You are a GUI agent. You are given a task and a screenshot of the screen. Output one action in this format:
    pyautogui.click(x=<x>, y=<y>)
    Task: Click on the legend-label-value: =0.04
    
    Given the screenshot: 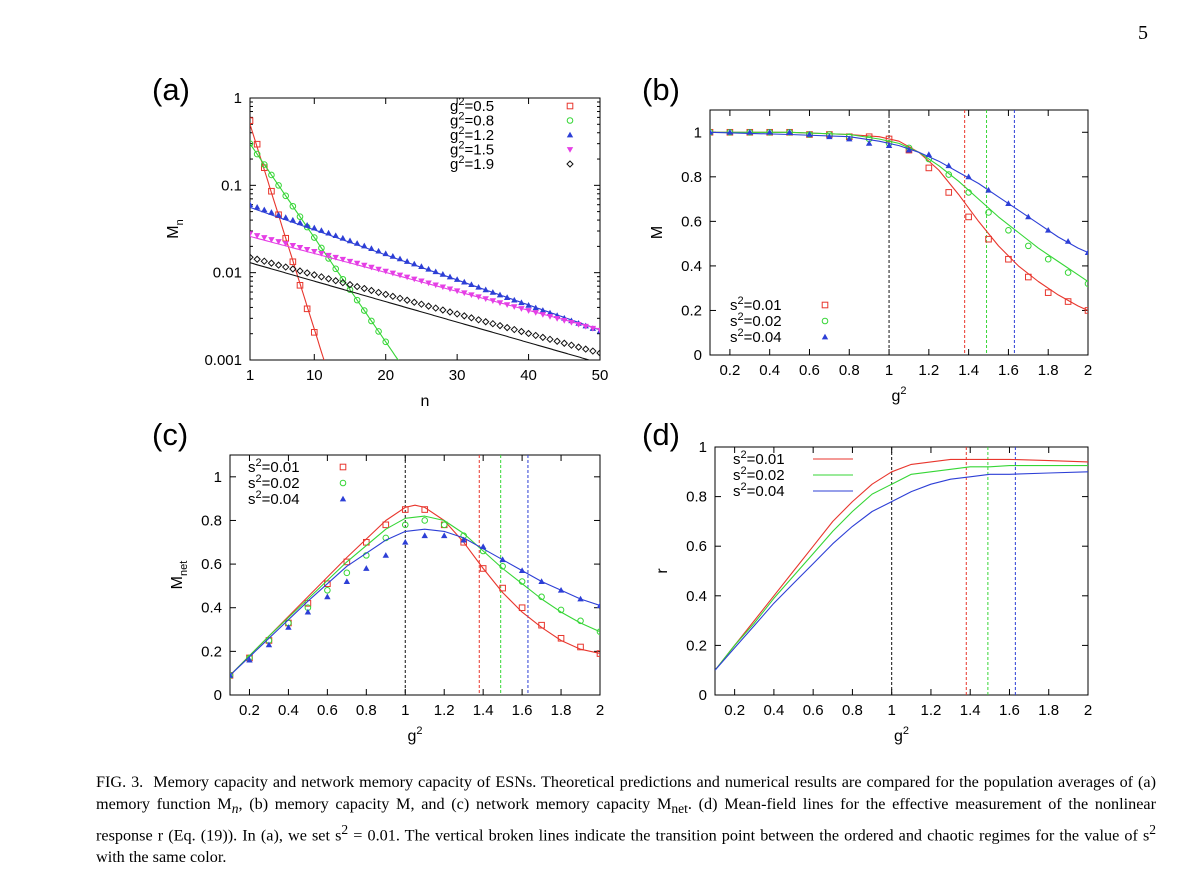 What is the action you would take?
    pyautogui.click(x=281, y=499)
    